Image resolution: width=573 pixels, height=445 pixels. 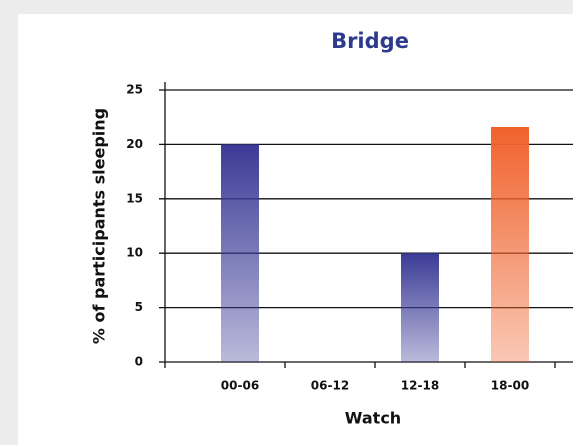 I want to click on y-tick-label: 0, so click(x=139, y=362).